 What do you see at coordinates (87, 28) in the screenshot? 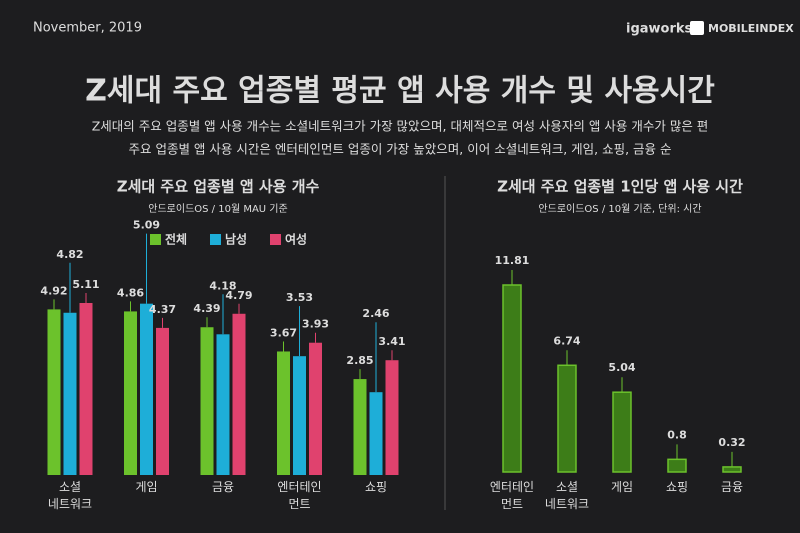
I see `date: November, 2019` at bounding box center [87, 28].